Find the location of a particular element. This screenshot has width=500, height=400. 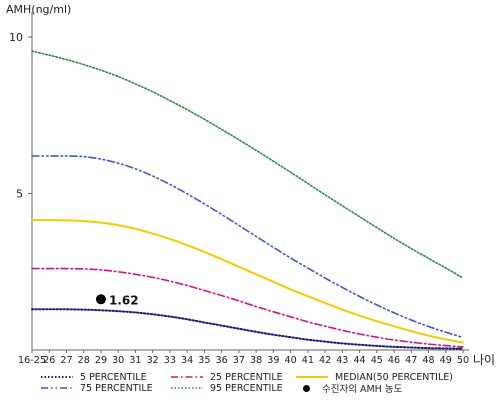

legend-item-patient: 수진자의 AMH 농도 is located at coordinates (349, 388).